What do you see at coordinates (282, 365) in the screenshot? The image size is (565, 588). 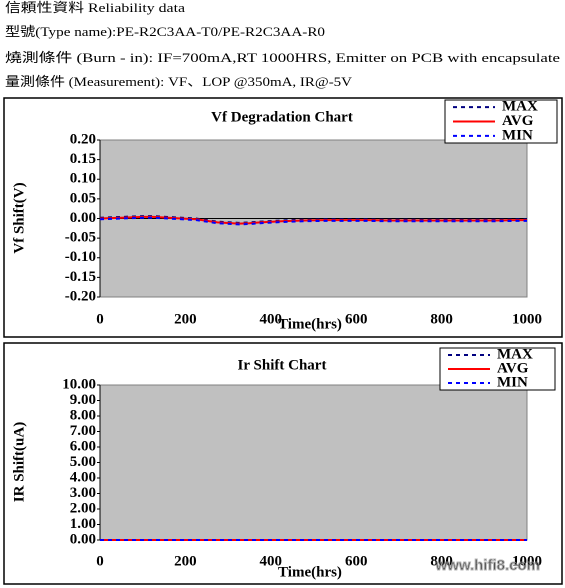 I see `chart-title: Ir Shift Chart` at bounding box center [282, 365].